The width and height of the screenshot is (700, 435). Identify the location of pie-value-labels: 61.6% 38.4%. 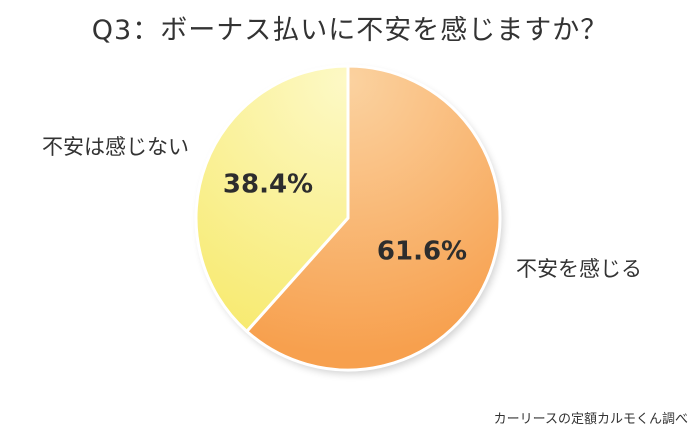
(345, 218).